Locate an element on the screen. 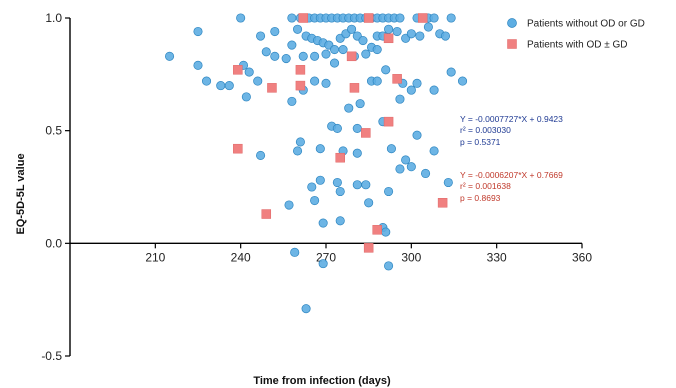  regression-p-value: p = 0.5371 is located at coordinates (480, 142).